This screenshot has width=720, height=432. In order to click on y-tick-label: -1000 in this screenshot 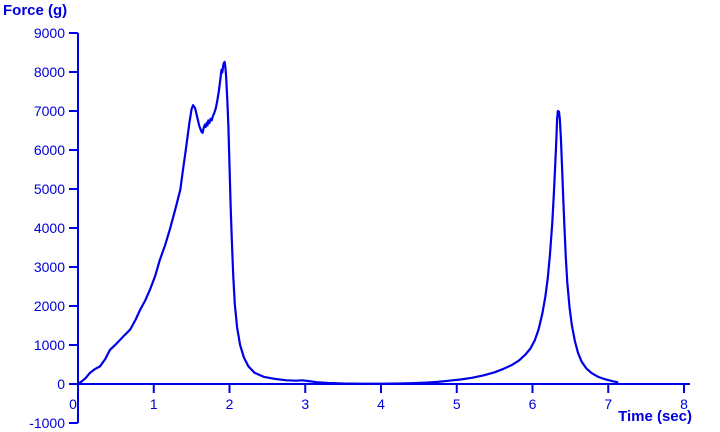, I will do `click(47, 423)`.